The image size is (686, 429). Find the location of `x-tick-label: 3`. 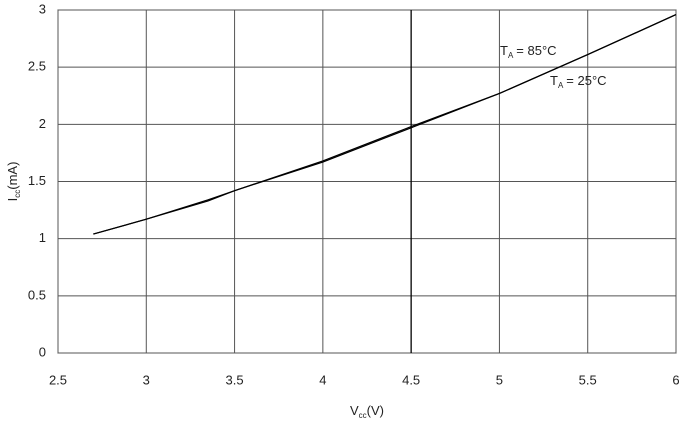

x-tick-label: 3 is located at coordinates (146, 379).